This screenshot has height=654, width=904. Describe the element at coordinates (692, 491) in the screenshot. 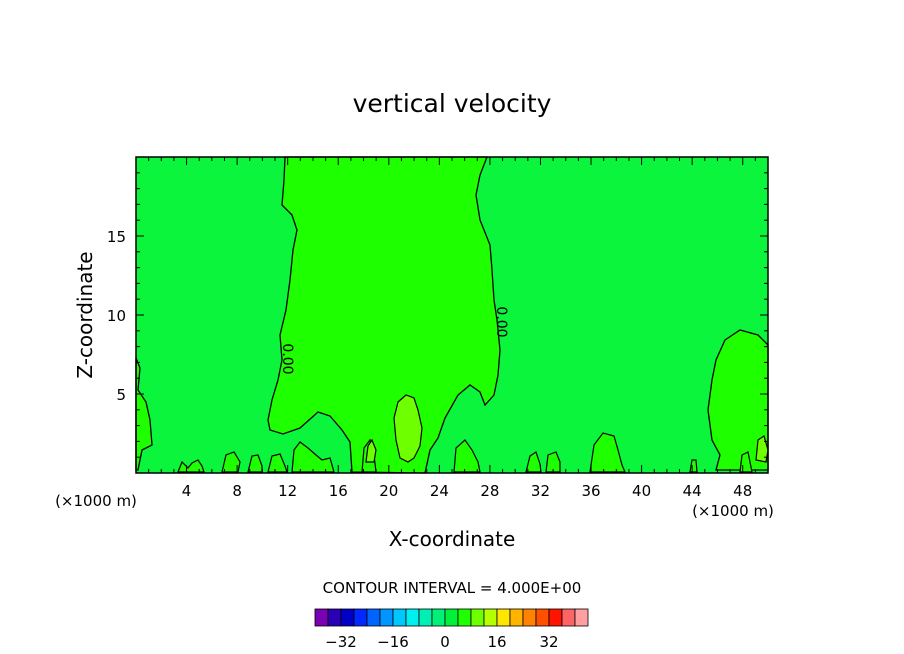

I see `x-tick-label: 44` at that location.